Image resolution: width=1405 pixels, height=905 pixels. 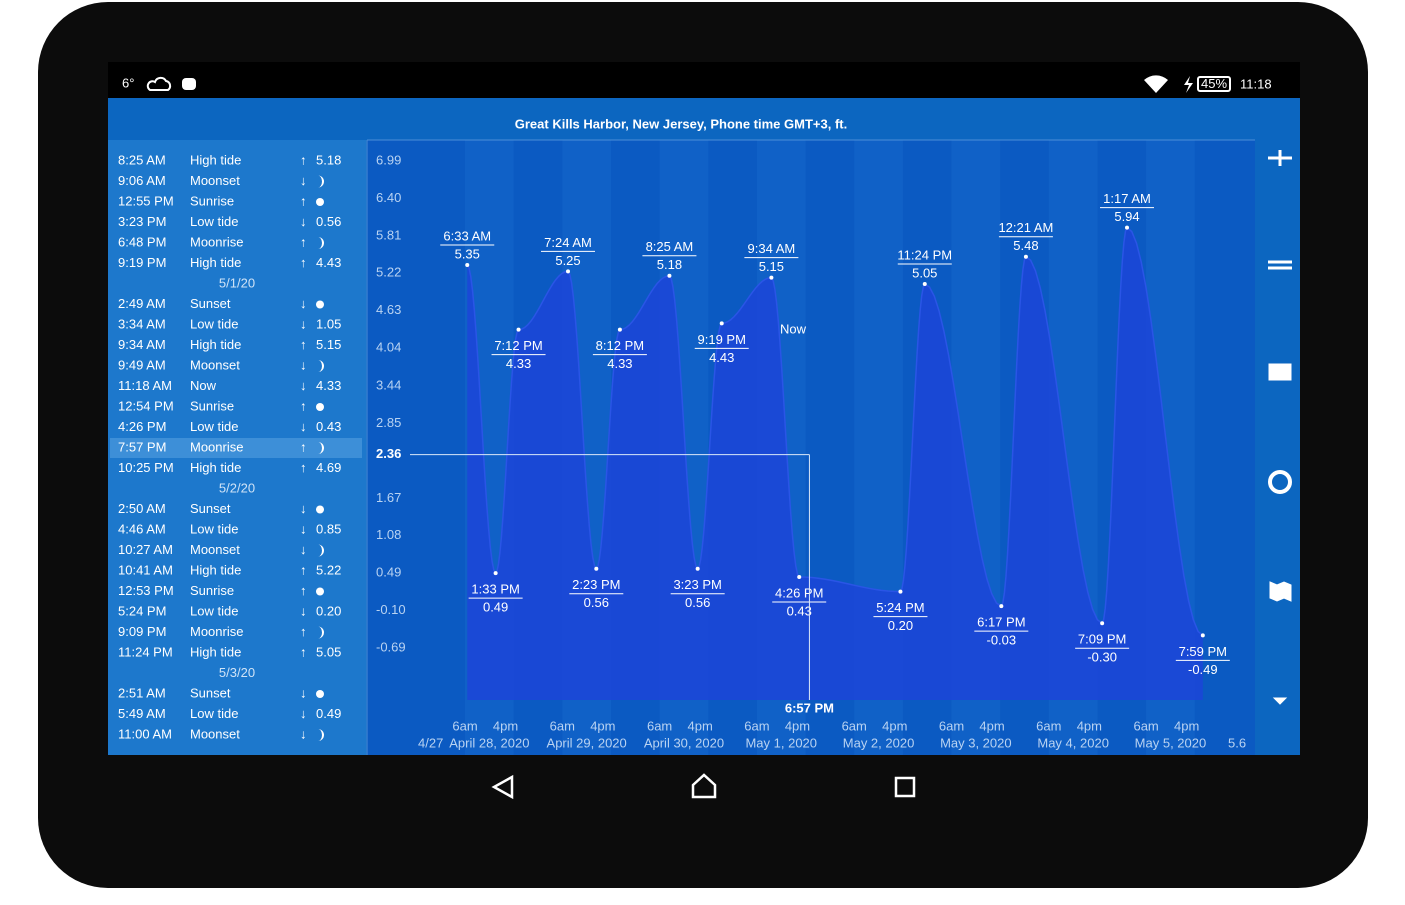 I want to click on extreme-value: 0.43, so click(x=799, y=610).